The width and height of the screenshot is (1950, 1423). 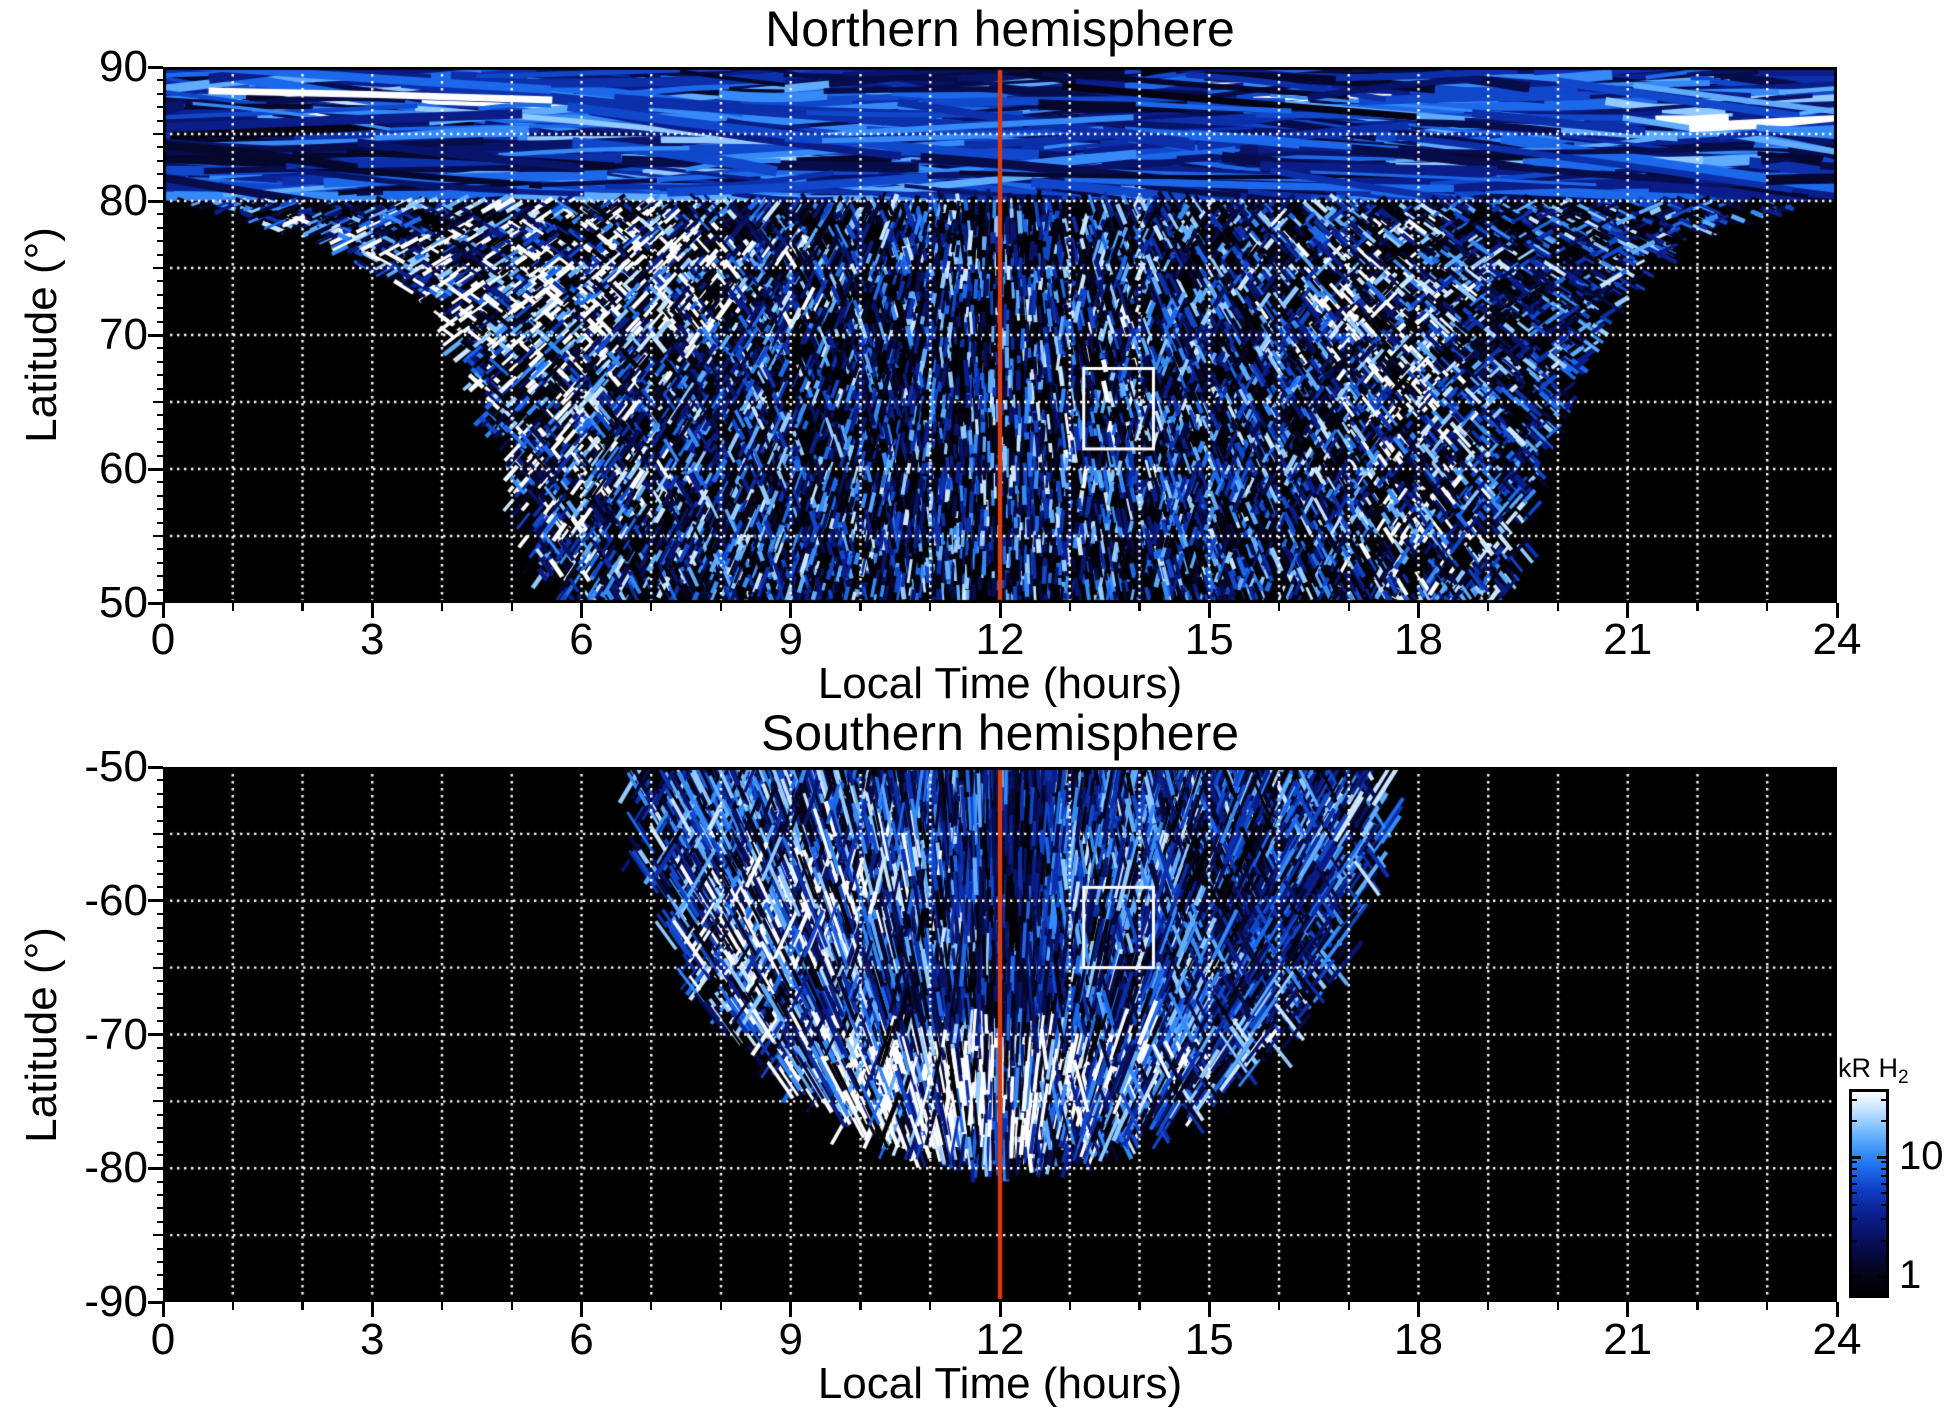 What do you see at coordinates (1000, 1383) in the screenshot?
I see `south-x-axis-title: Local Time (hours)` at bounding box center [1000, 1383].